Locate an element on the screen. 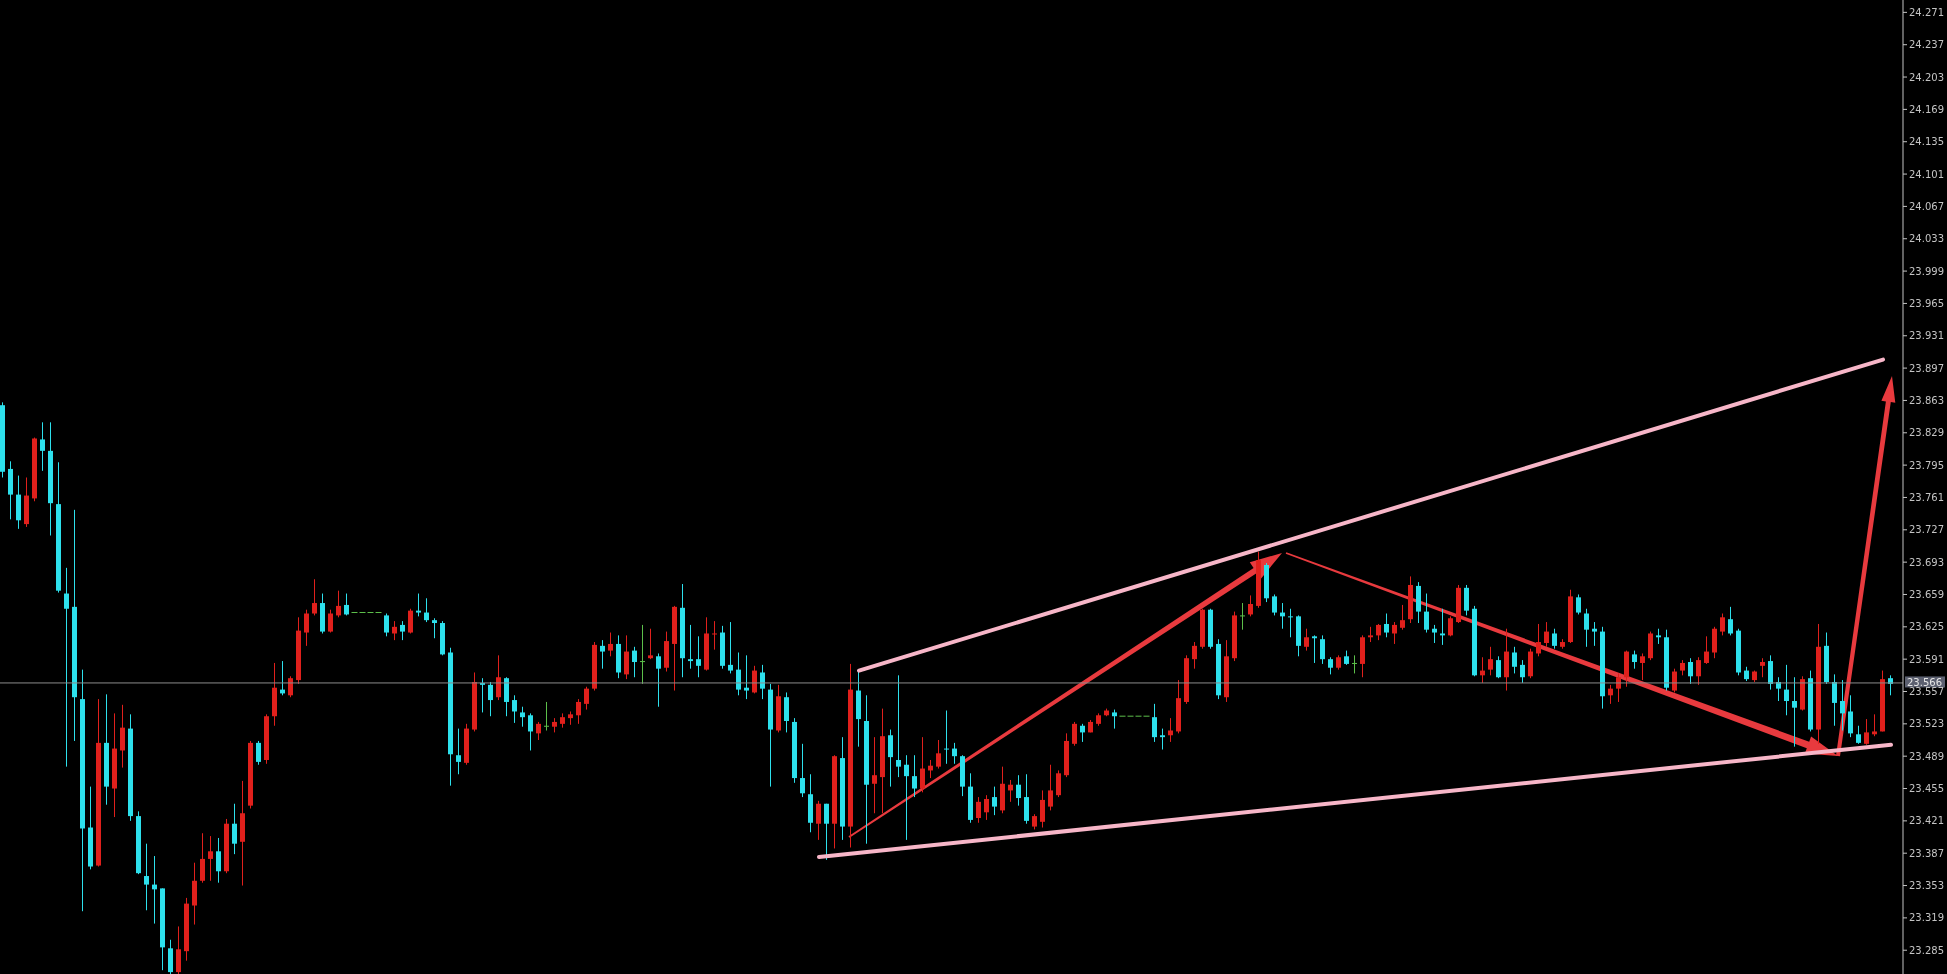  y-tick-label: 23.965 is located at coordinates (1926, 303).